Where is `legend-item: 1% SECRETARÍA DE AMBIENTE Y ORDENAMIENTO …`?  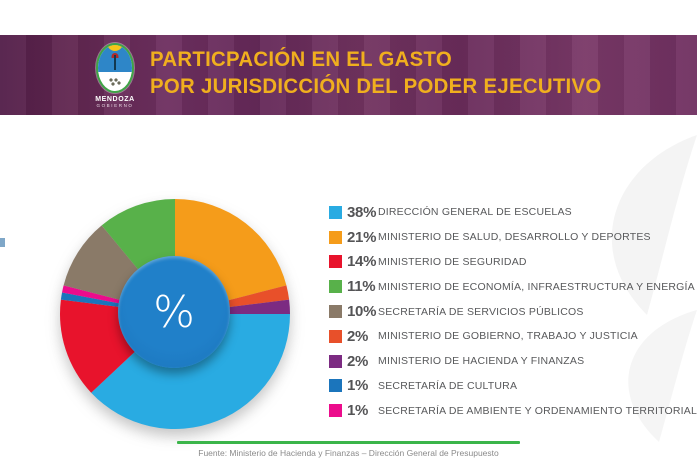
legend-item: 1% SECRETARÍA DE AMBIENTE Y ORDENAMIENTO … is located at coordinates (513, 410).